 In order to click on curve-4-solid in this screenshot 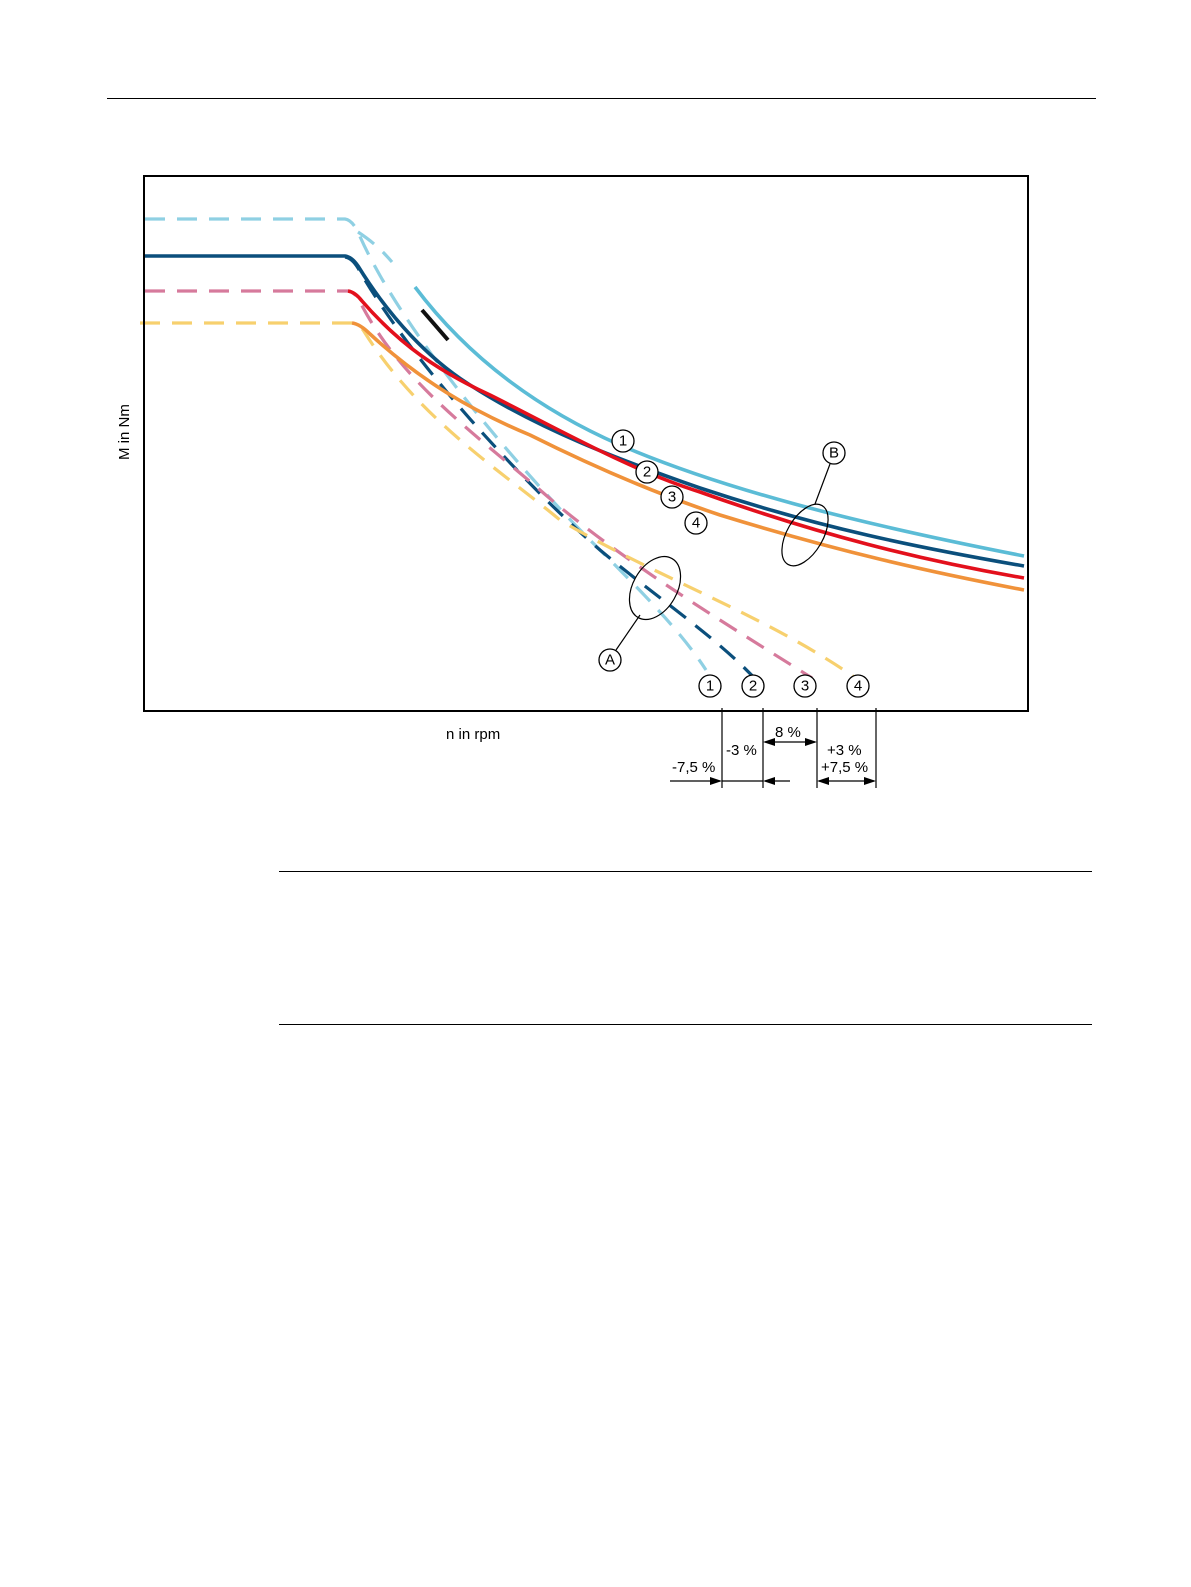, I will do `click(688, 456)`.